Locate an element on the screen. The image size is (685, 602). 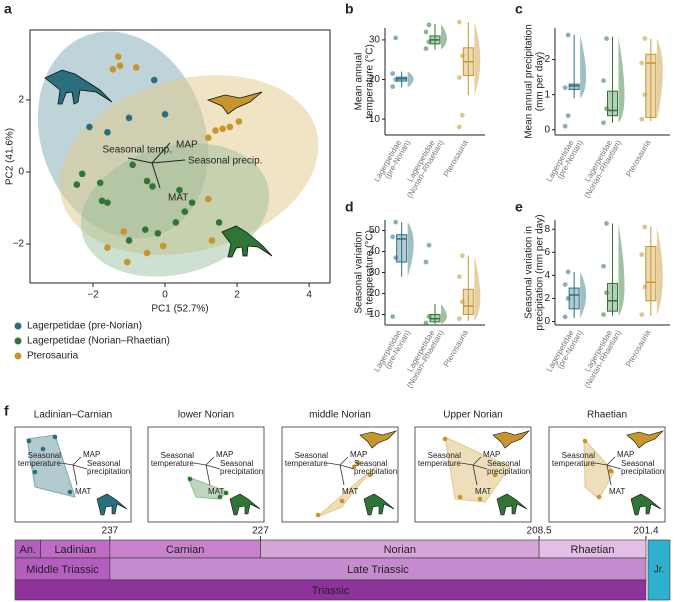
loading-arrows is located at coordinates (156, 165).